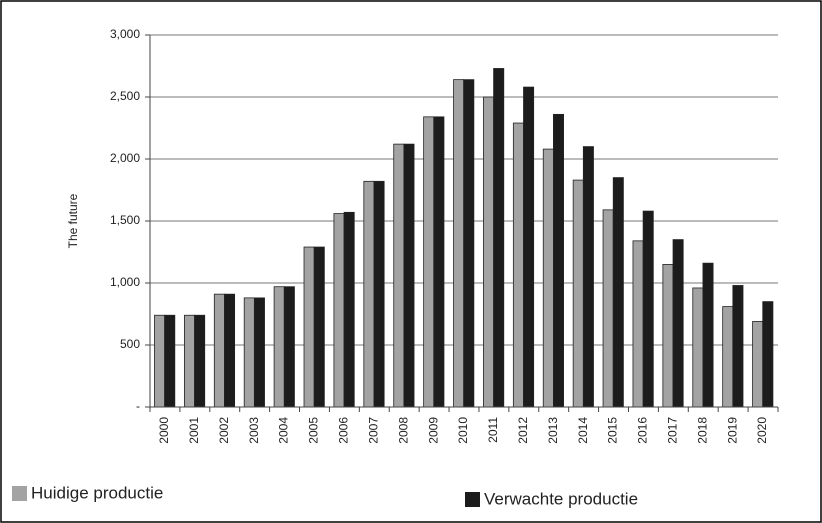 The height and width of the screenshot is (523, 822). I want to click on x-tick-label: 2017, so click(673, 430).